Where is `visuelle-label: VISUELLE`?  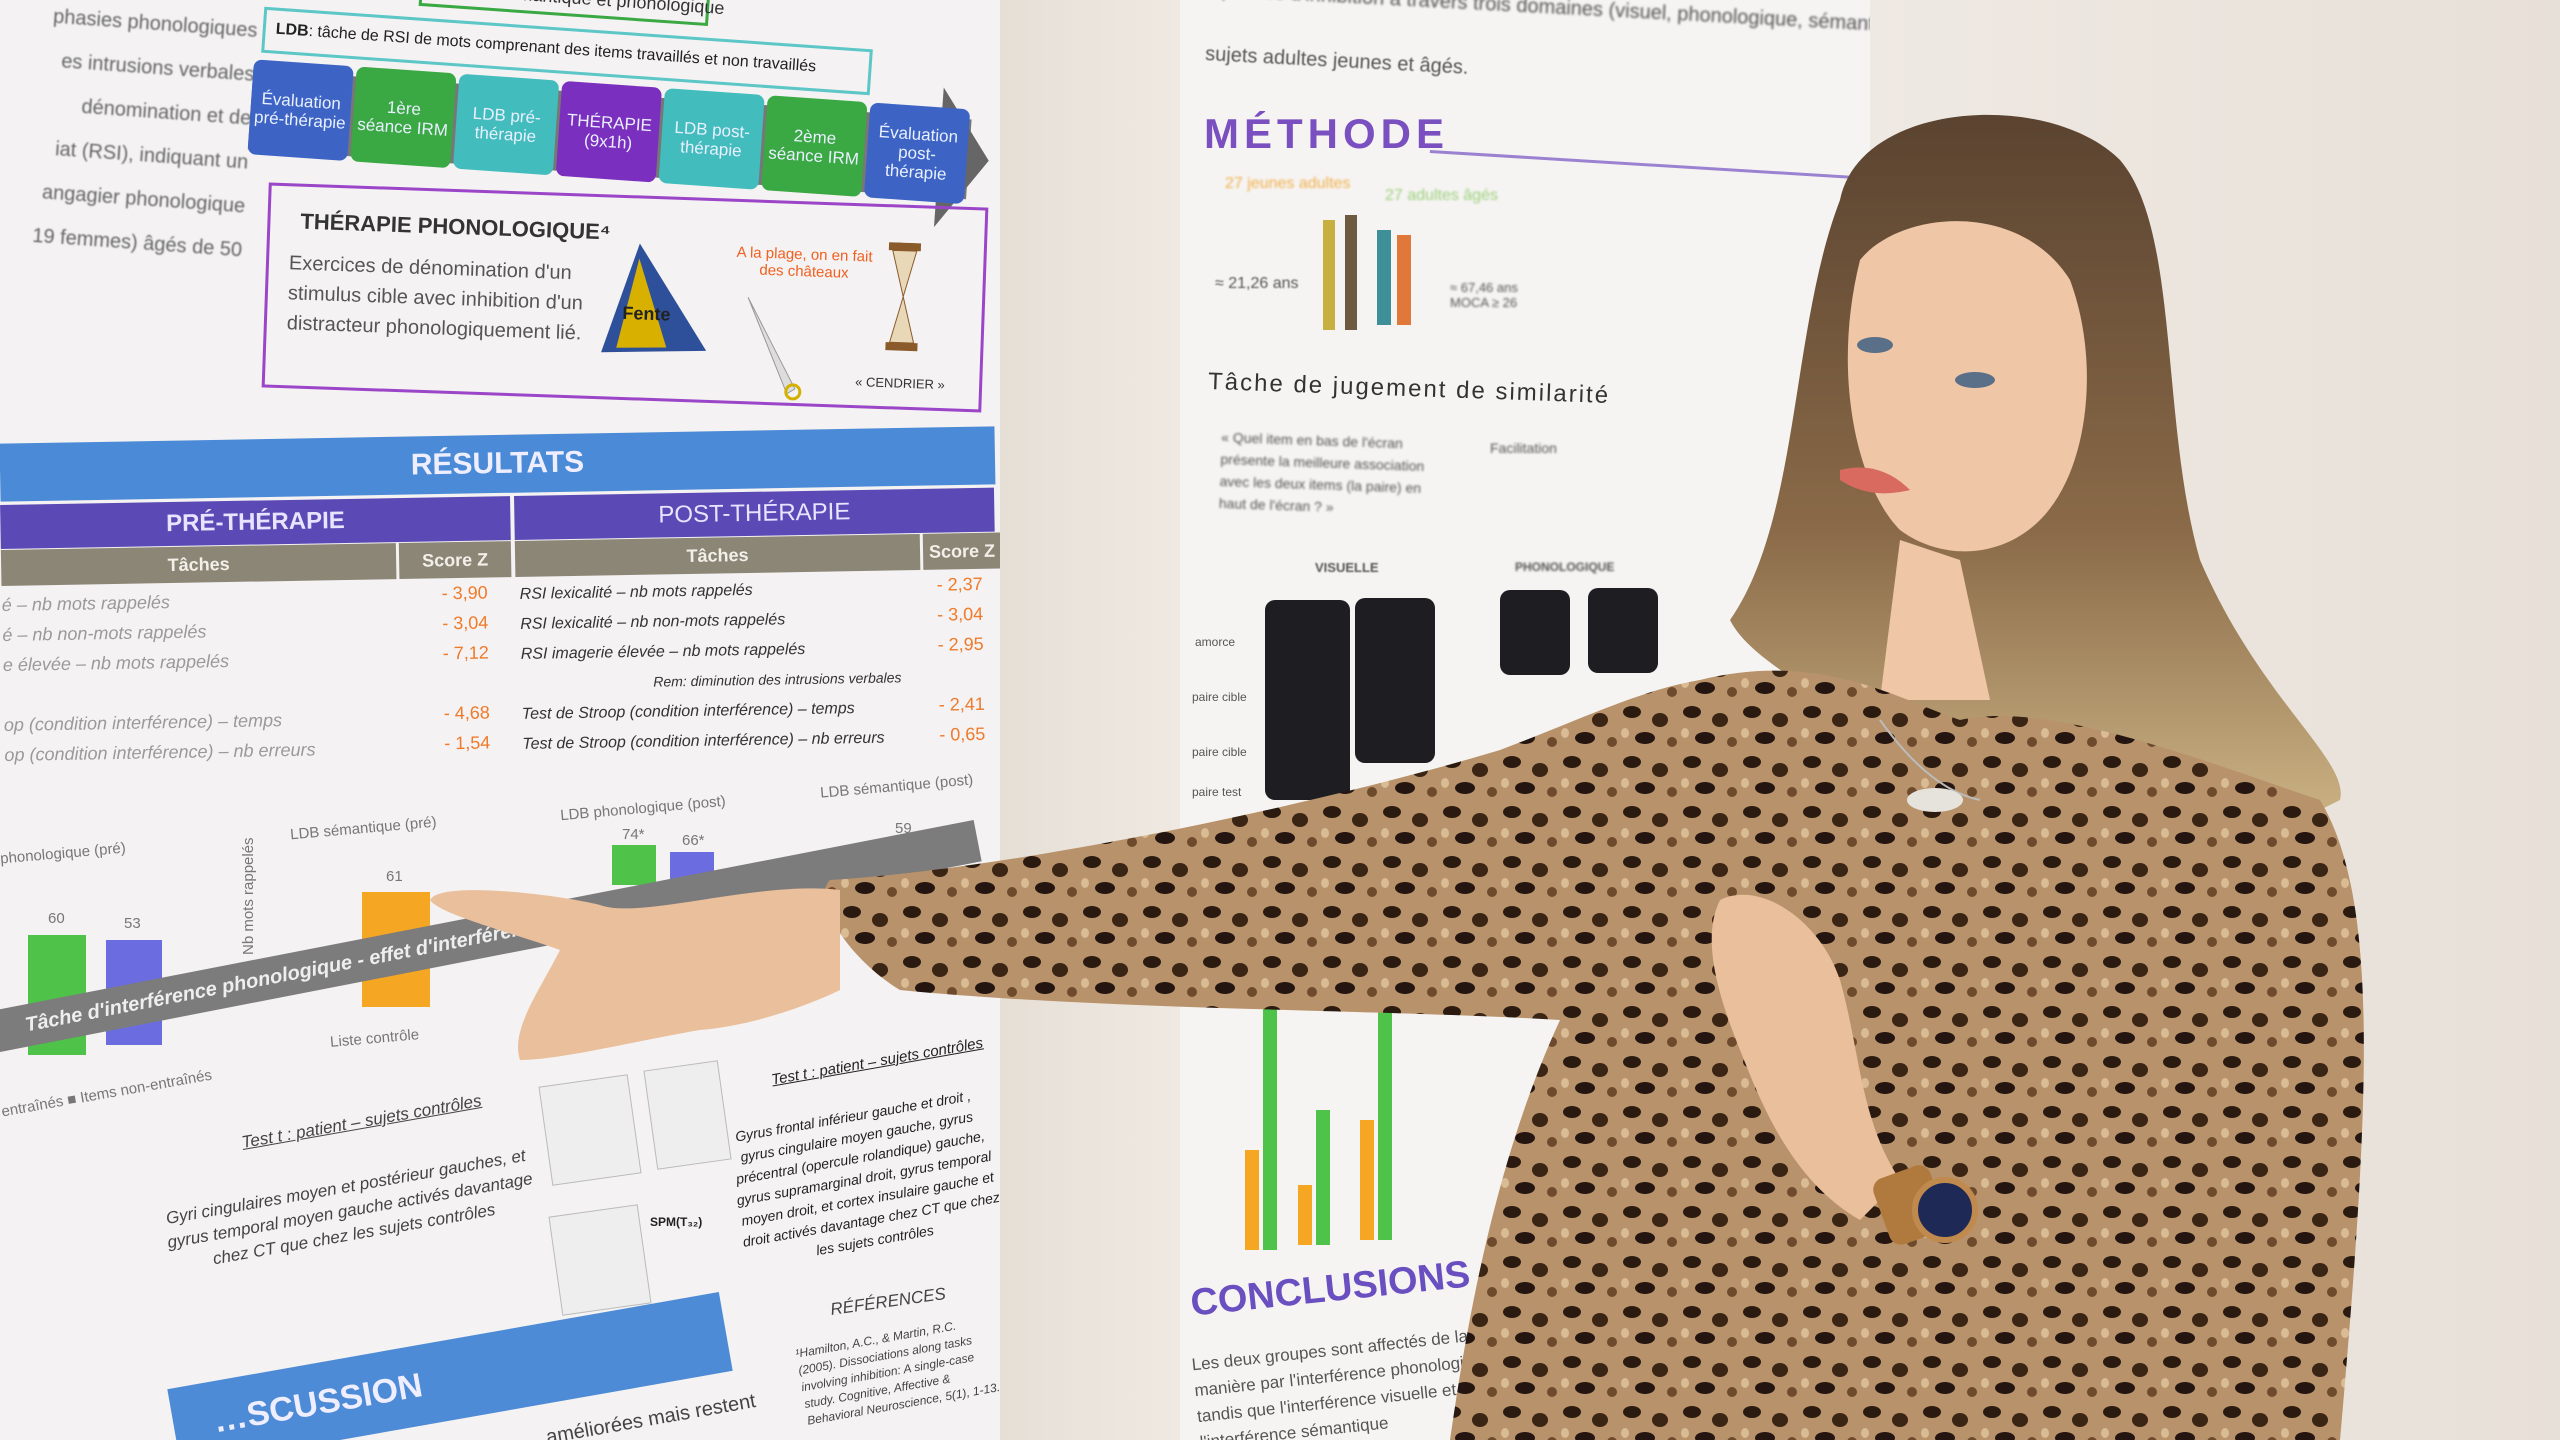
visuelle-label: VISUELLE is located at coordinates (1347, 567).